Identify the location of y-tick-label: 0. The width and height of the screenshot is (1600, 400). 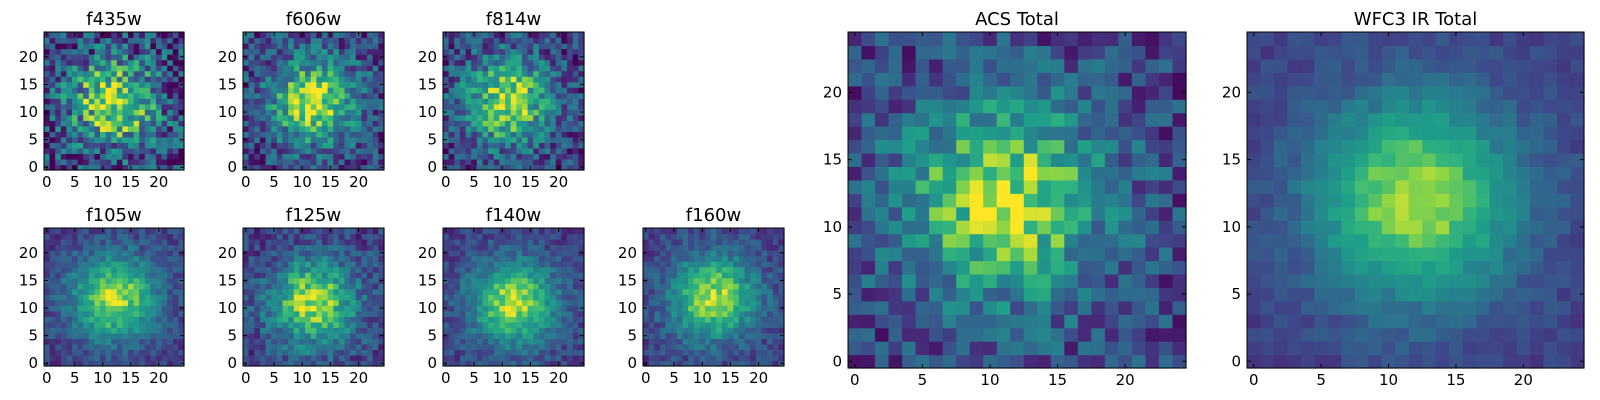
(33, 363).